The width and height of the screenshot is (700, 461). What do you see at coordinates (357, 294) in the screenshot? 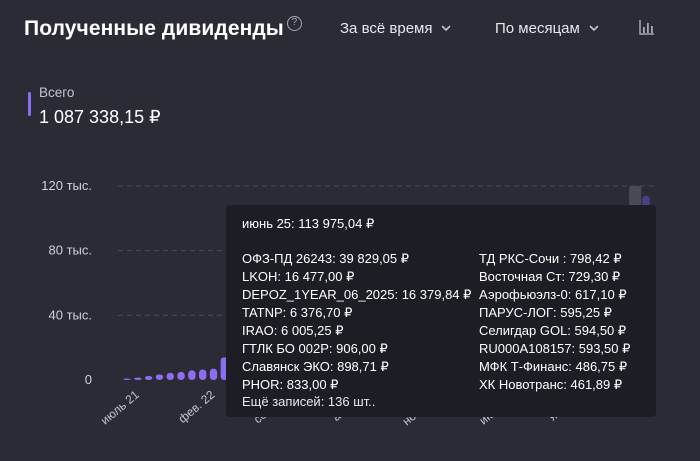
I see `tooltip-item: DEPOZ_1YEAR_06_2025: 16 379,84 ₽` at bounding box center [357, 294].